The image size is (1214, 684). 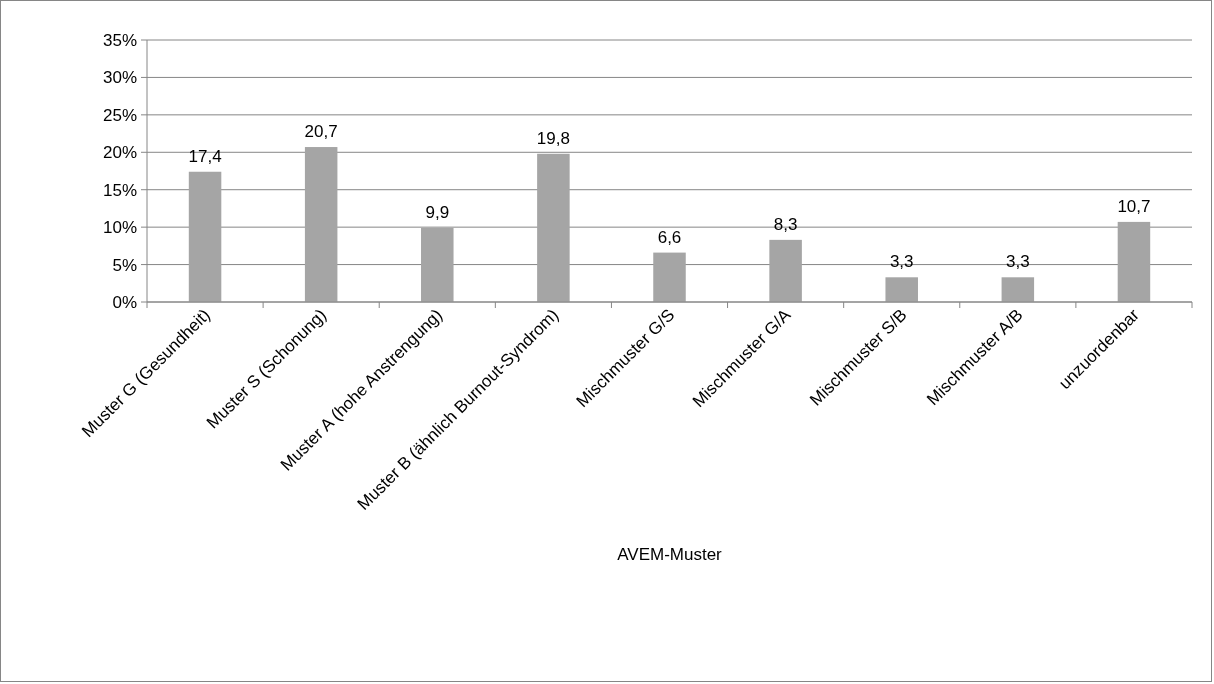 I want to click on y-tick-label: 15%, so click(x=119, y=190).